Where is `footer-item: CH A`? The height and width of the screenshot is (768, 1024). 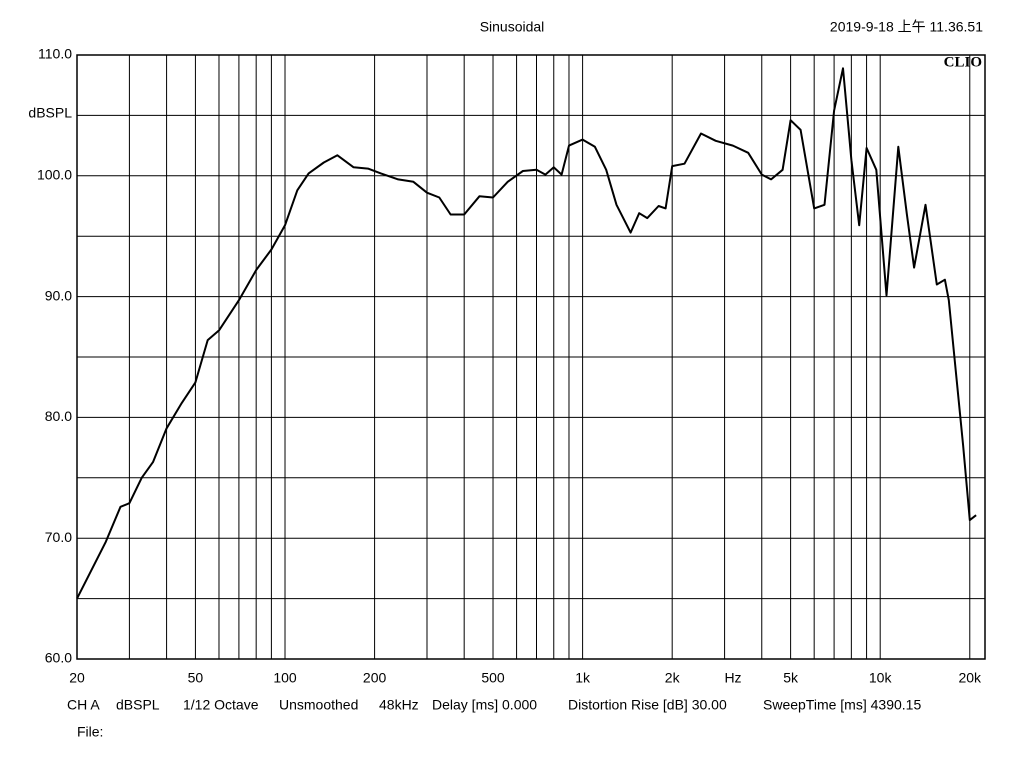 footer-item: CH A is located at coordinates (83, 705).